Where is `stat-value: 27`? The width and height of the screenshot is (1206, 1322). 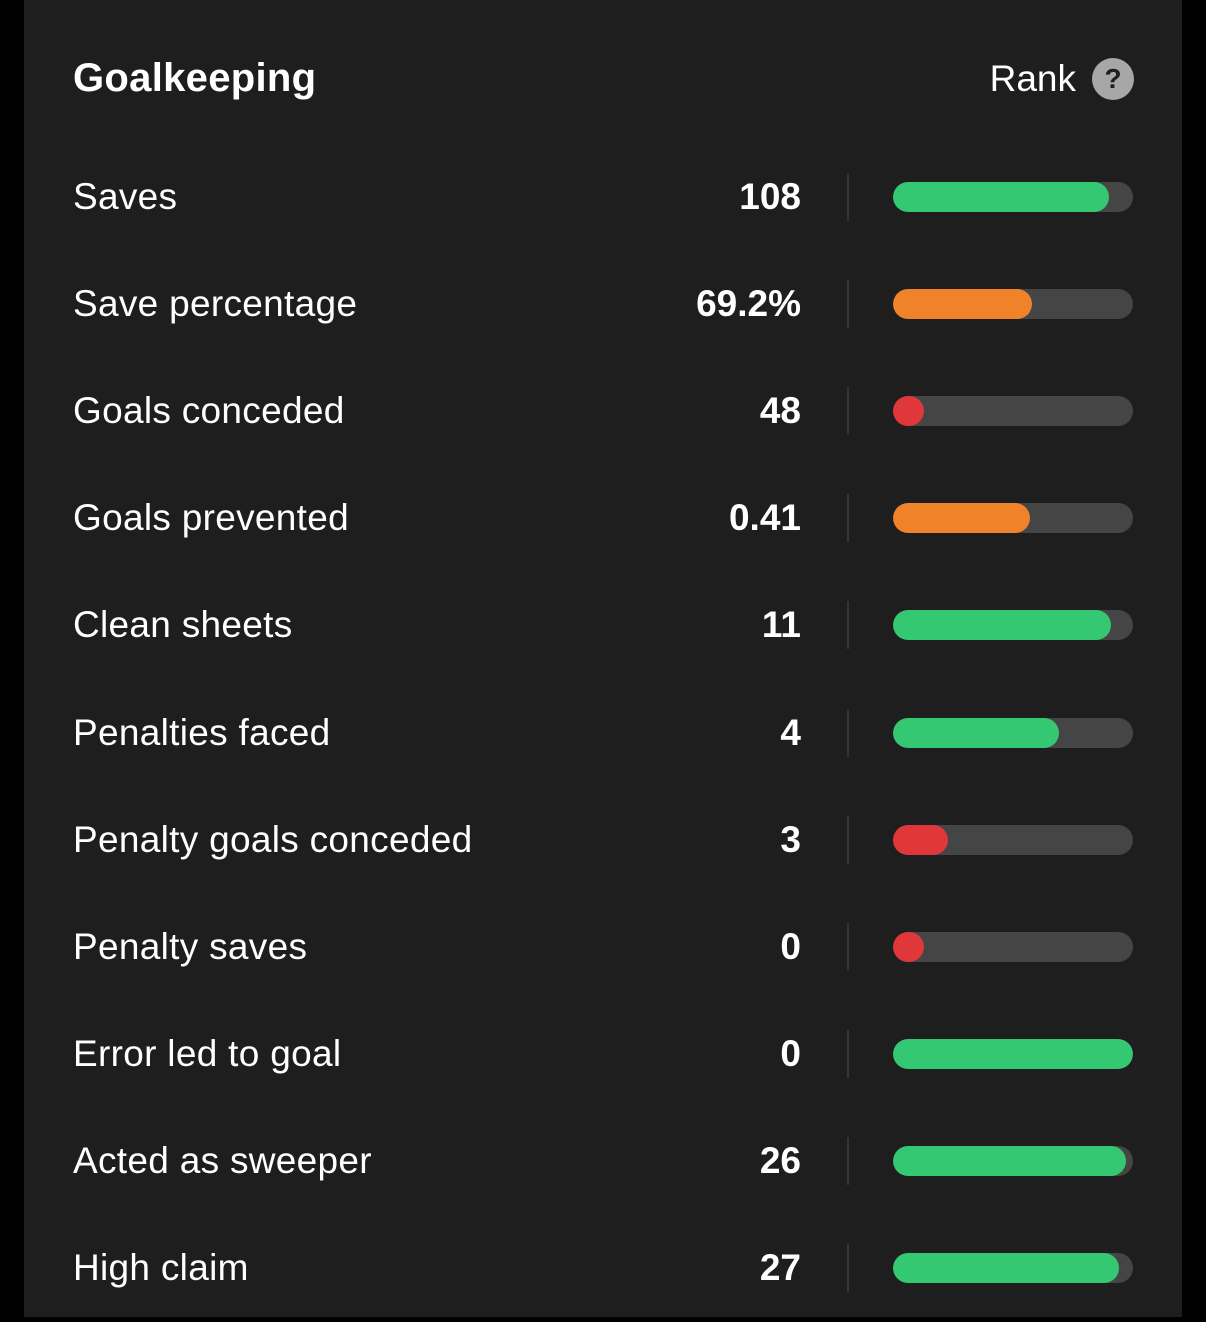
stat-value: 27 is located at coordinates (780, 1268).